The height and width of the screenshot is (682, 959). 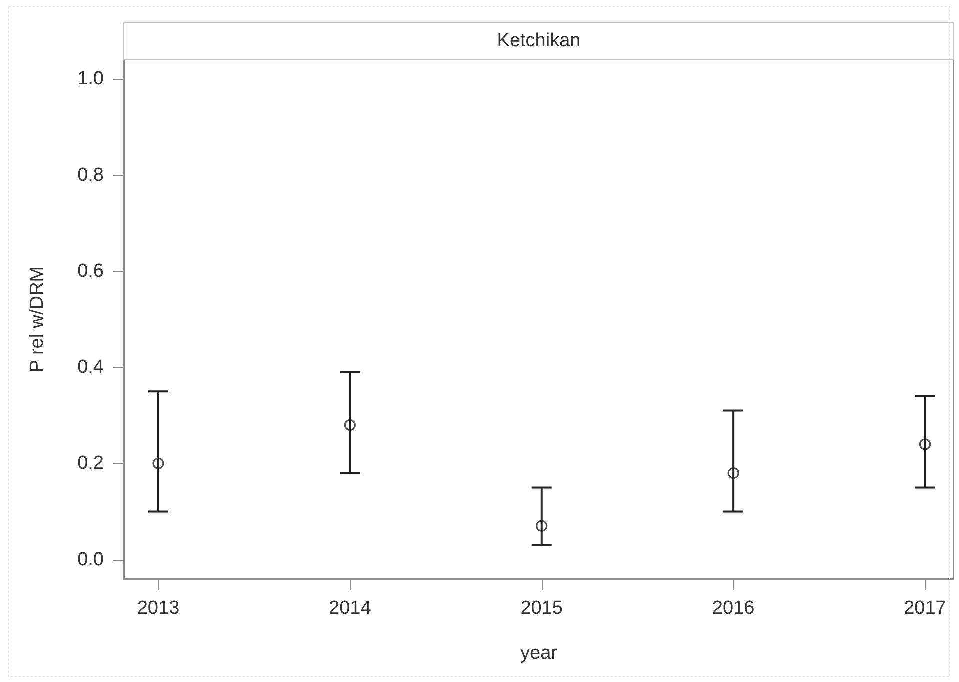 What do you see at coordinates (539, 41) in the screenshot?
I see `chart-title: Ketchikan` at bounding box center [539, 41].